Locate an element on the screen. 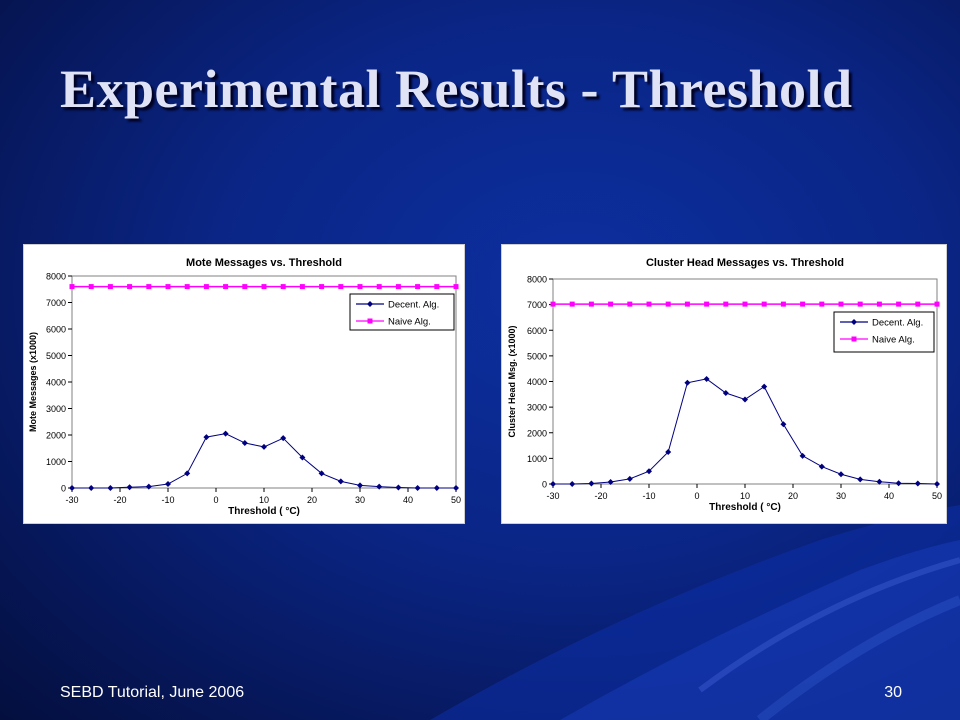 The width and height of the screenshot is (960, 720). y-tick-label: 0 is located at coordinates (544, 485).